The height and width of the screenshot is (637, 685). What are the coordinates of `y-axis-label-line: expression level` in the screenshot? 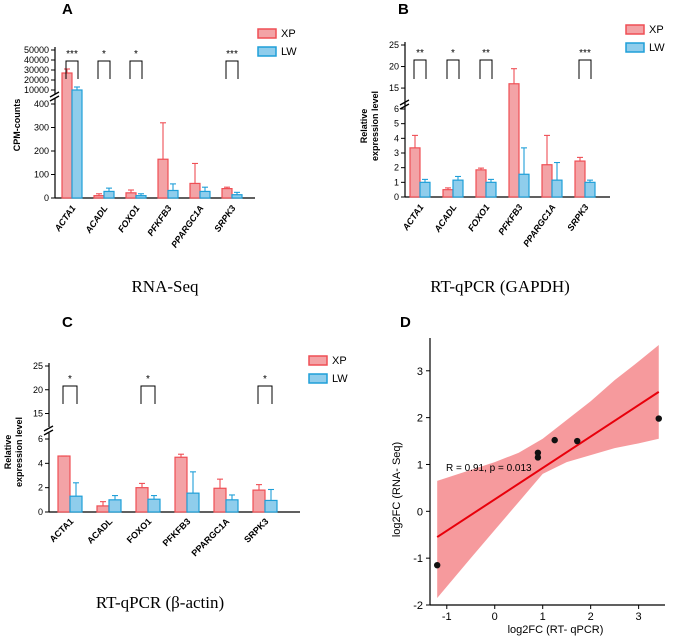 It's located at (375, 126).